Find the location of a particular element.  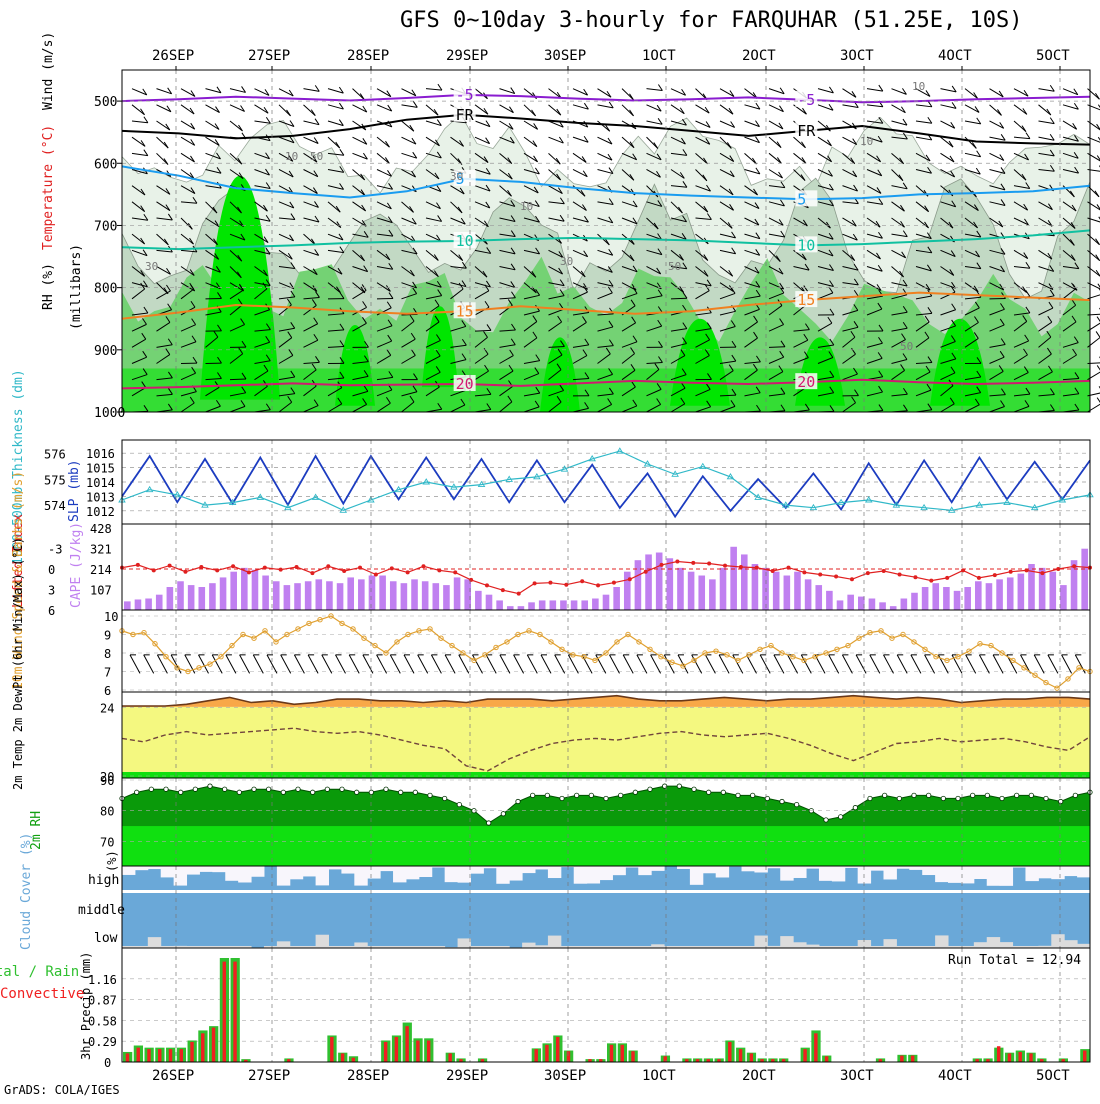

dewpt-area is located at coordinates (606, 742).